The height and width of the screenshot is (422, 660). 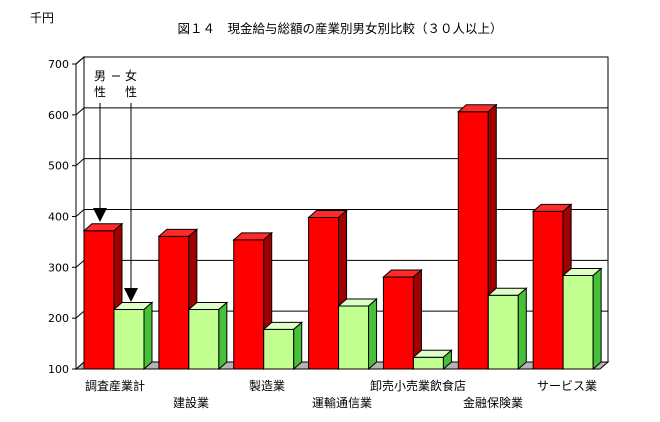 What do you see at coordinates (267, 386) in the screenshot?
I see `x-tick-label: 製造業` at bounding box center [267, 386].